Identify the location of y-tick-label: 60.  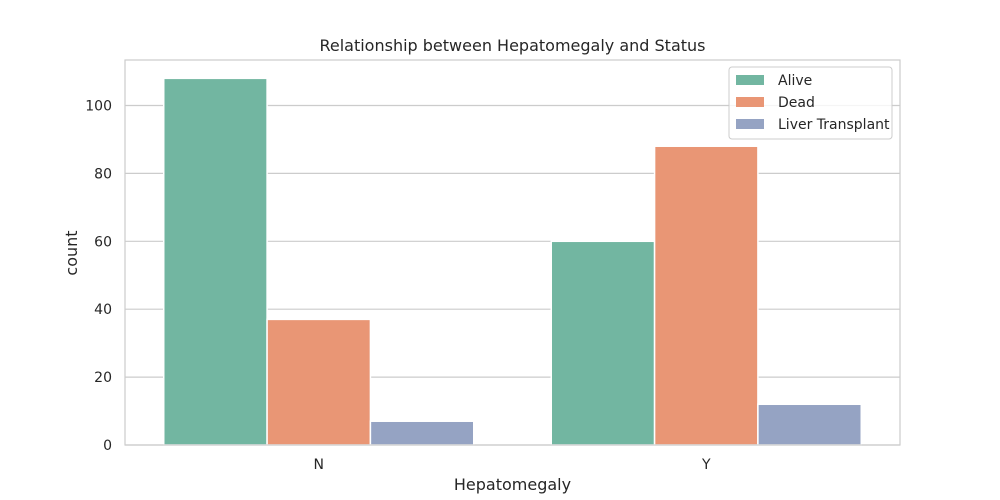
(103, 242).